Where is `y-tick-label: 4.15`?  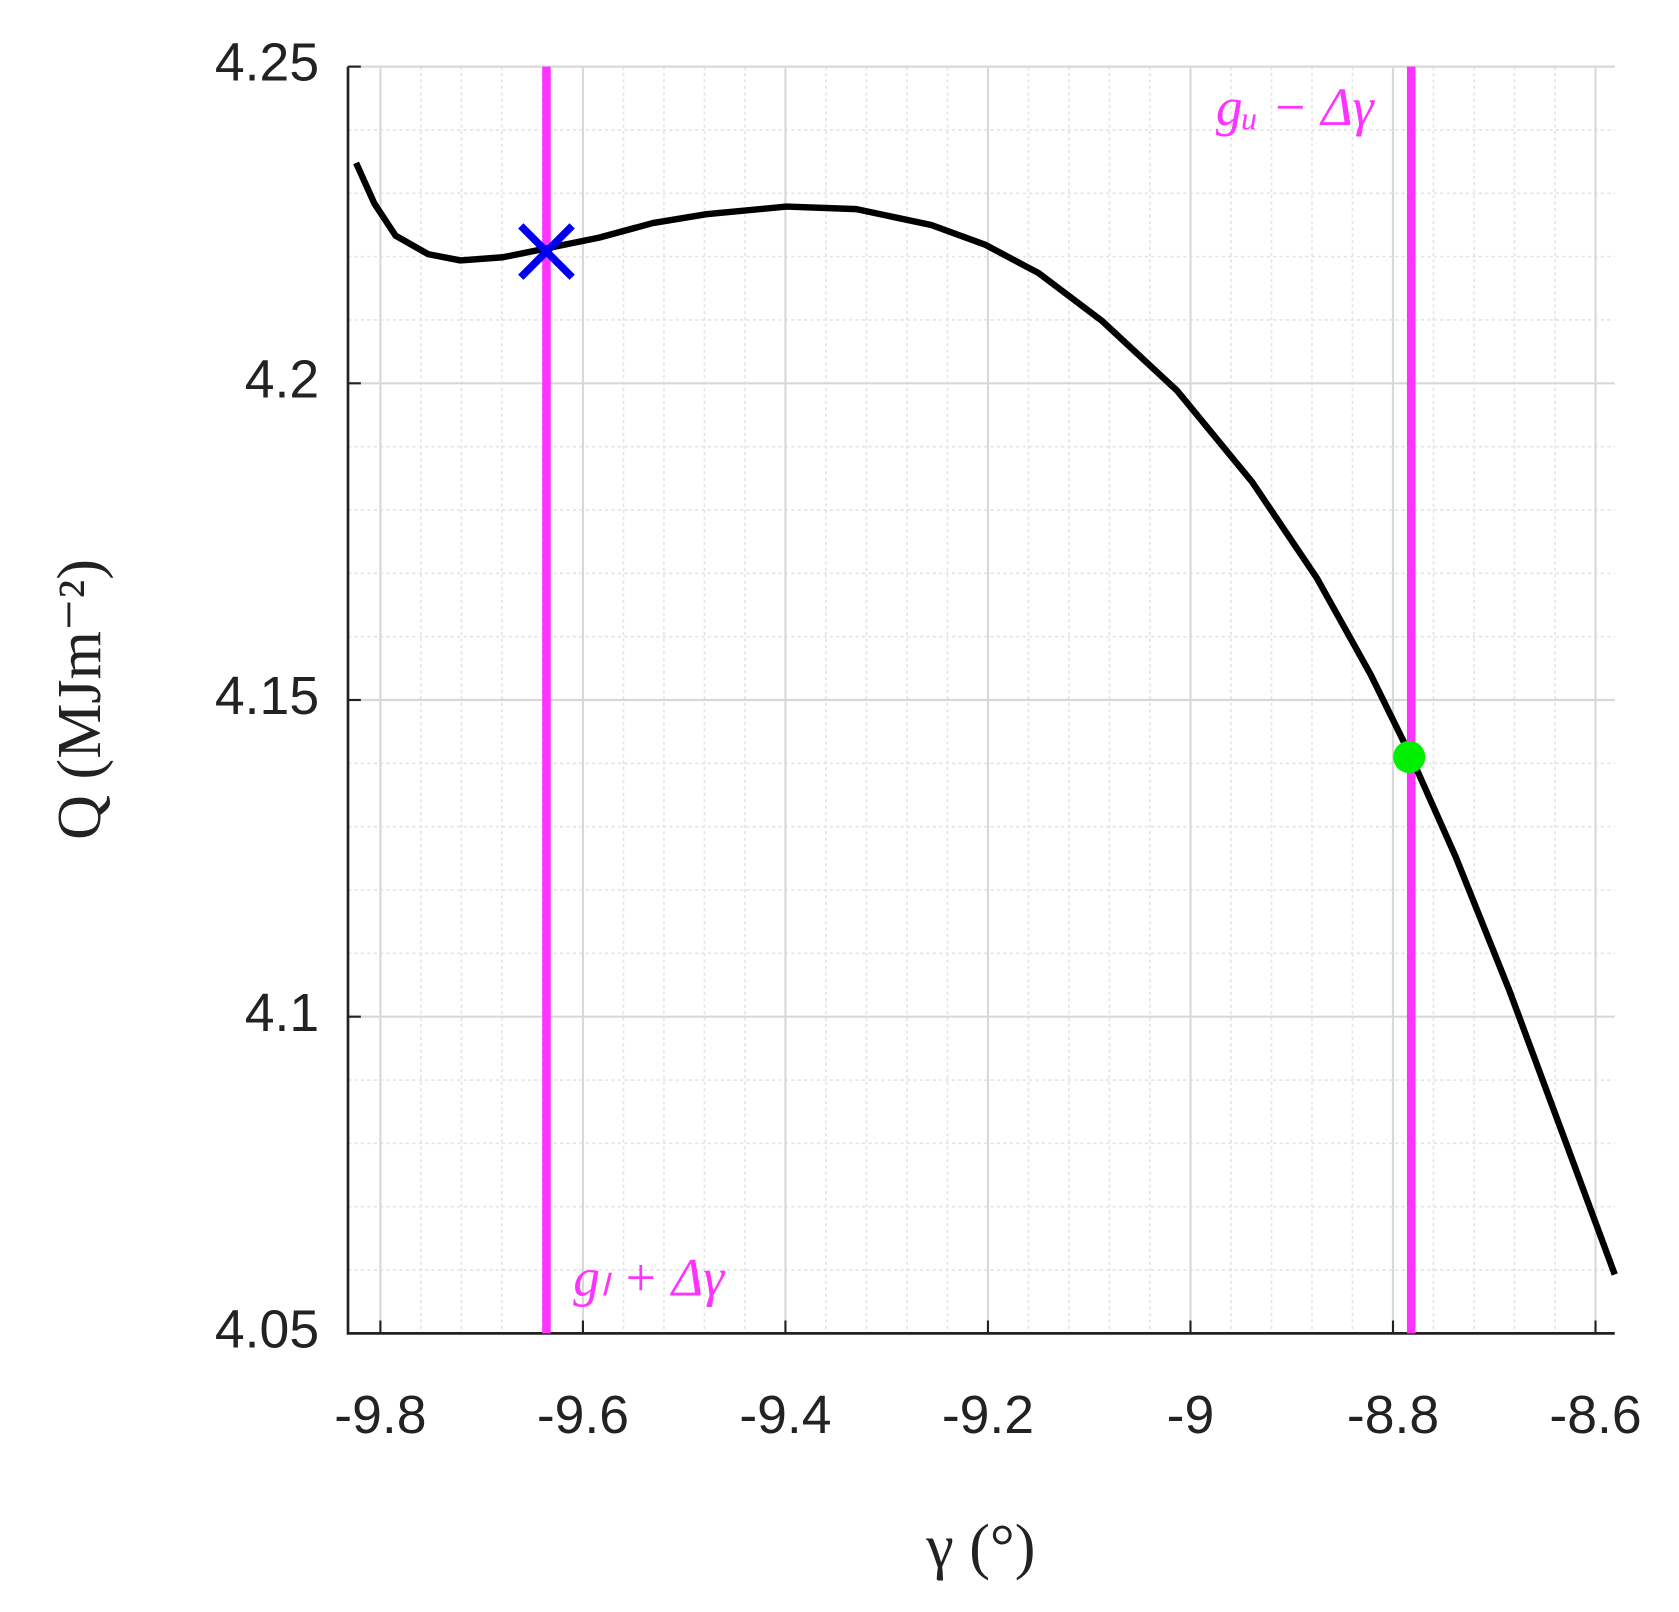 y-tick-label: 4.15 is located at coordinates (267, 696).